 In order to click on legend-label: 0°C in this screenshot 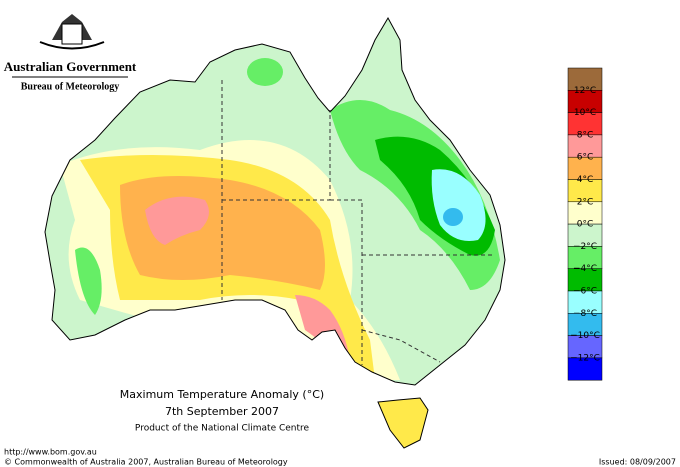, I will do `click(585, 225)`.